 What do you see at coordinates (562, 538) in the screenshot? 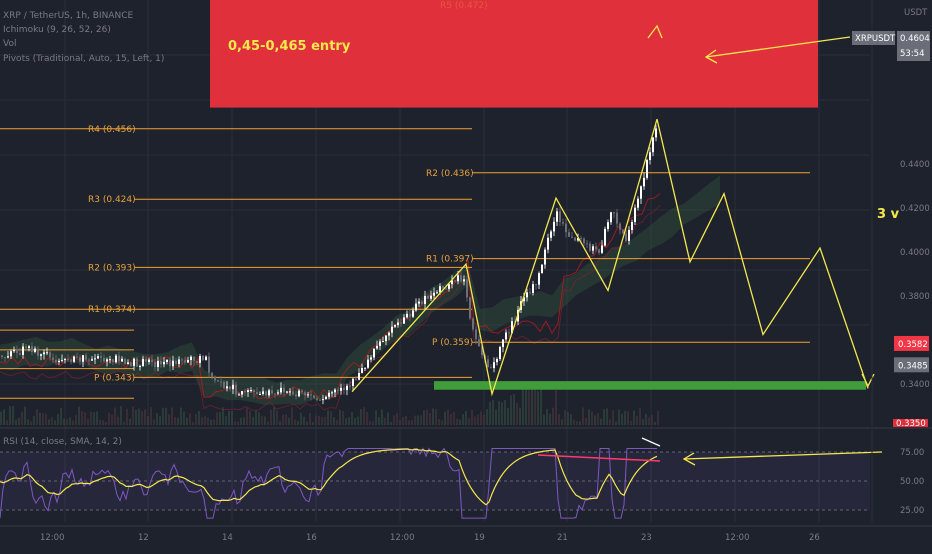
I see `time-axis-label: 21` at bounding box center [562, 538].